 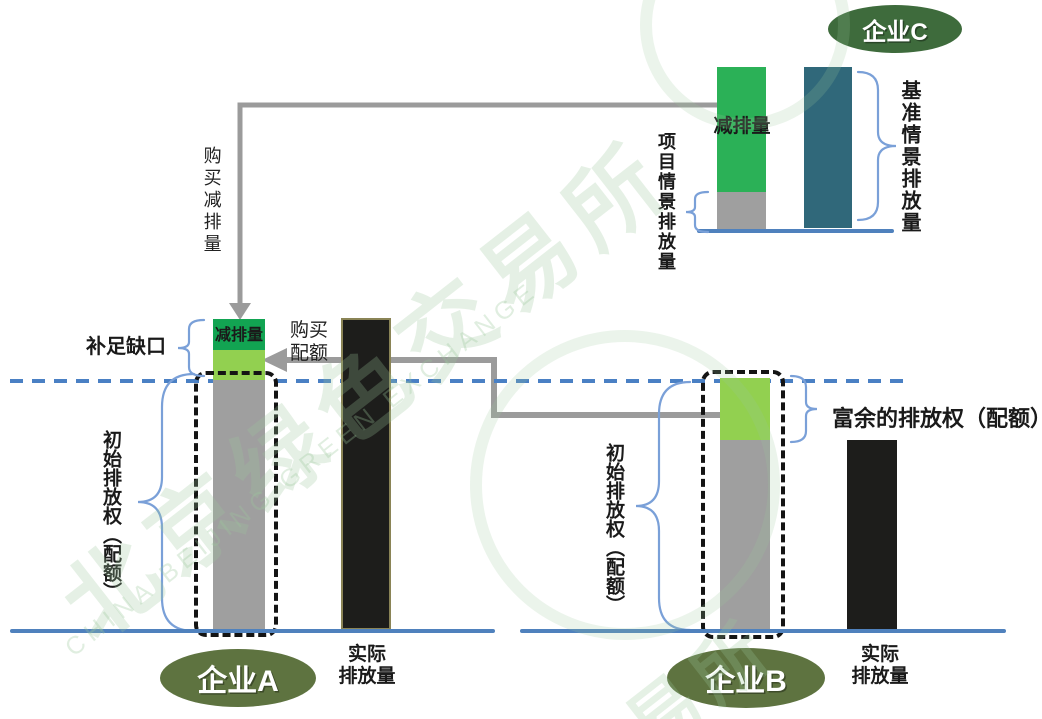 What do you see at coordinates (663, 506) in the screenshot?
I see `company-b-allowance-brace` at bounding box center [663, 506].